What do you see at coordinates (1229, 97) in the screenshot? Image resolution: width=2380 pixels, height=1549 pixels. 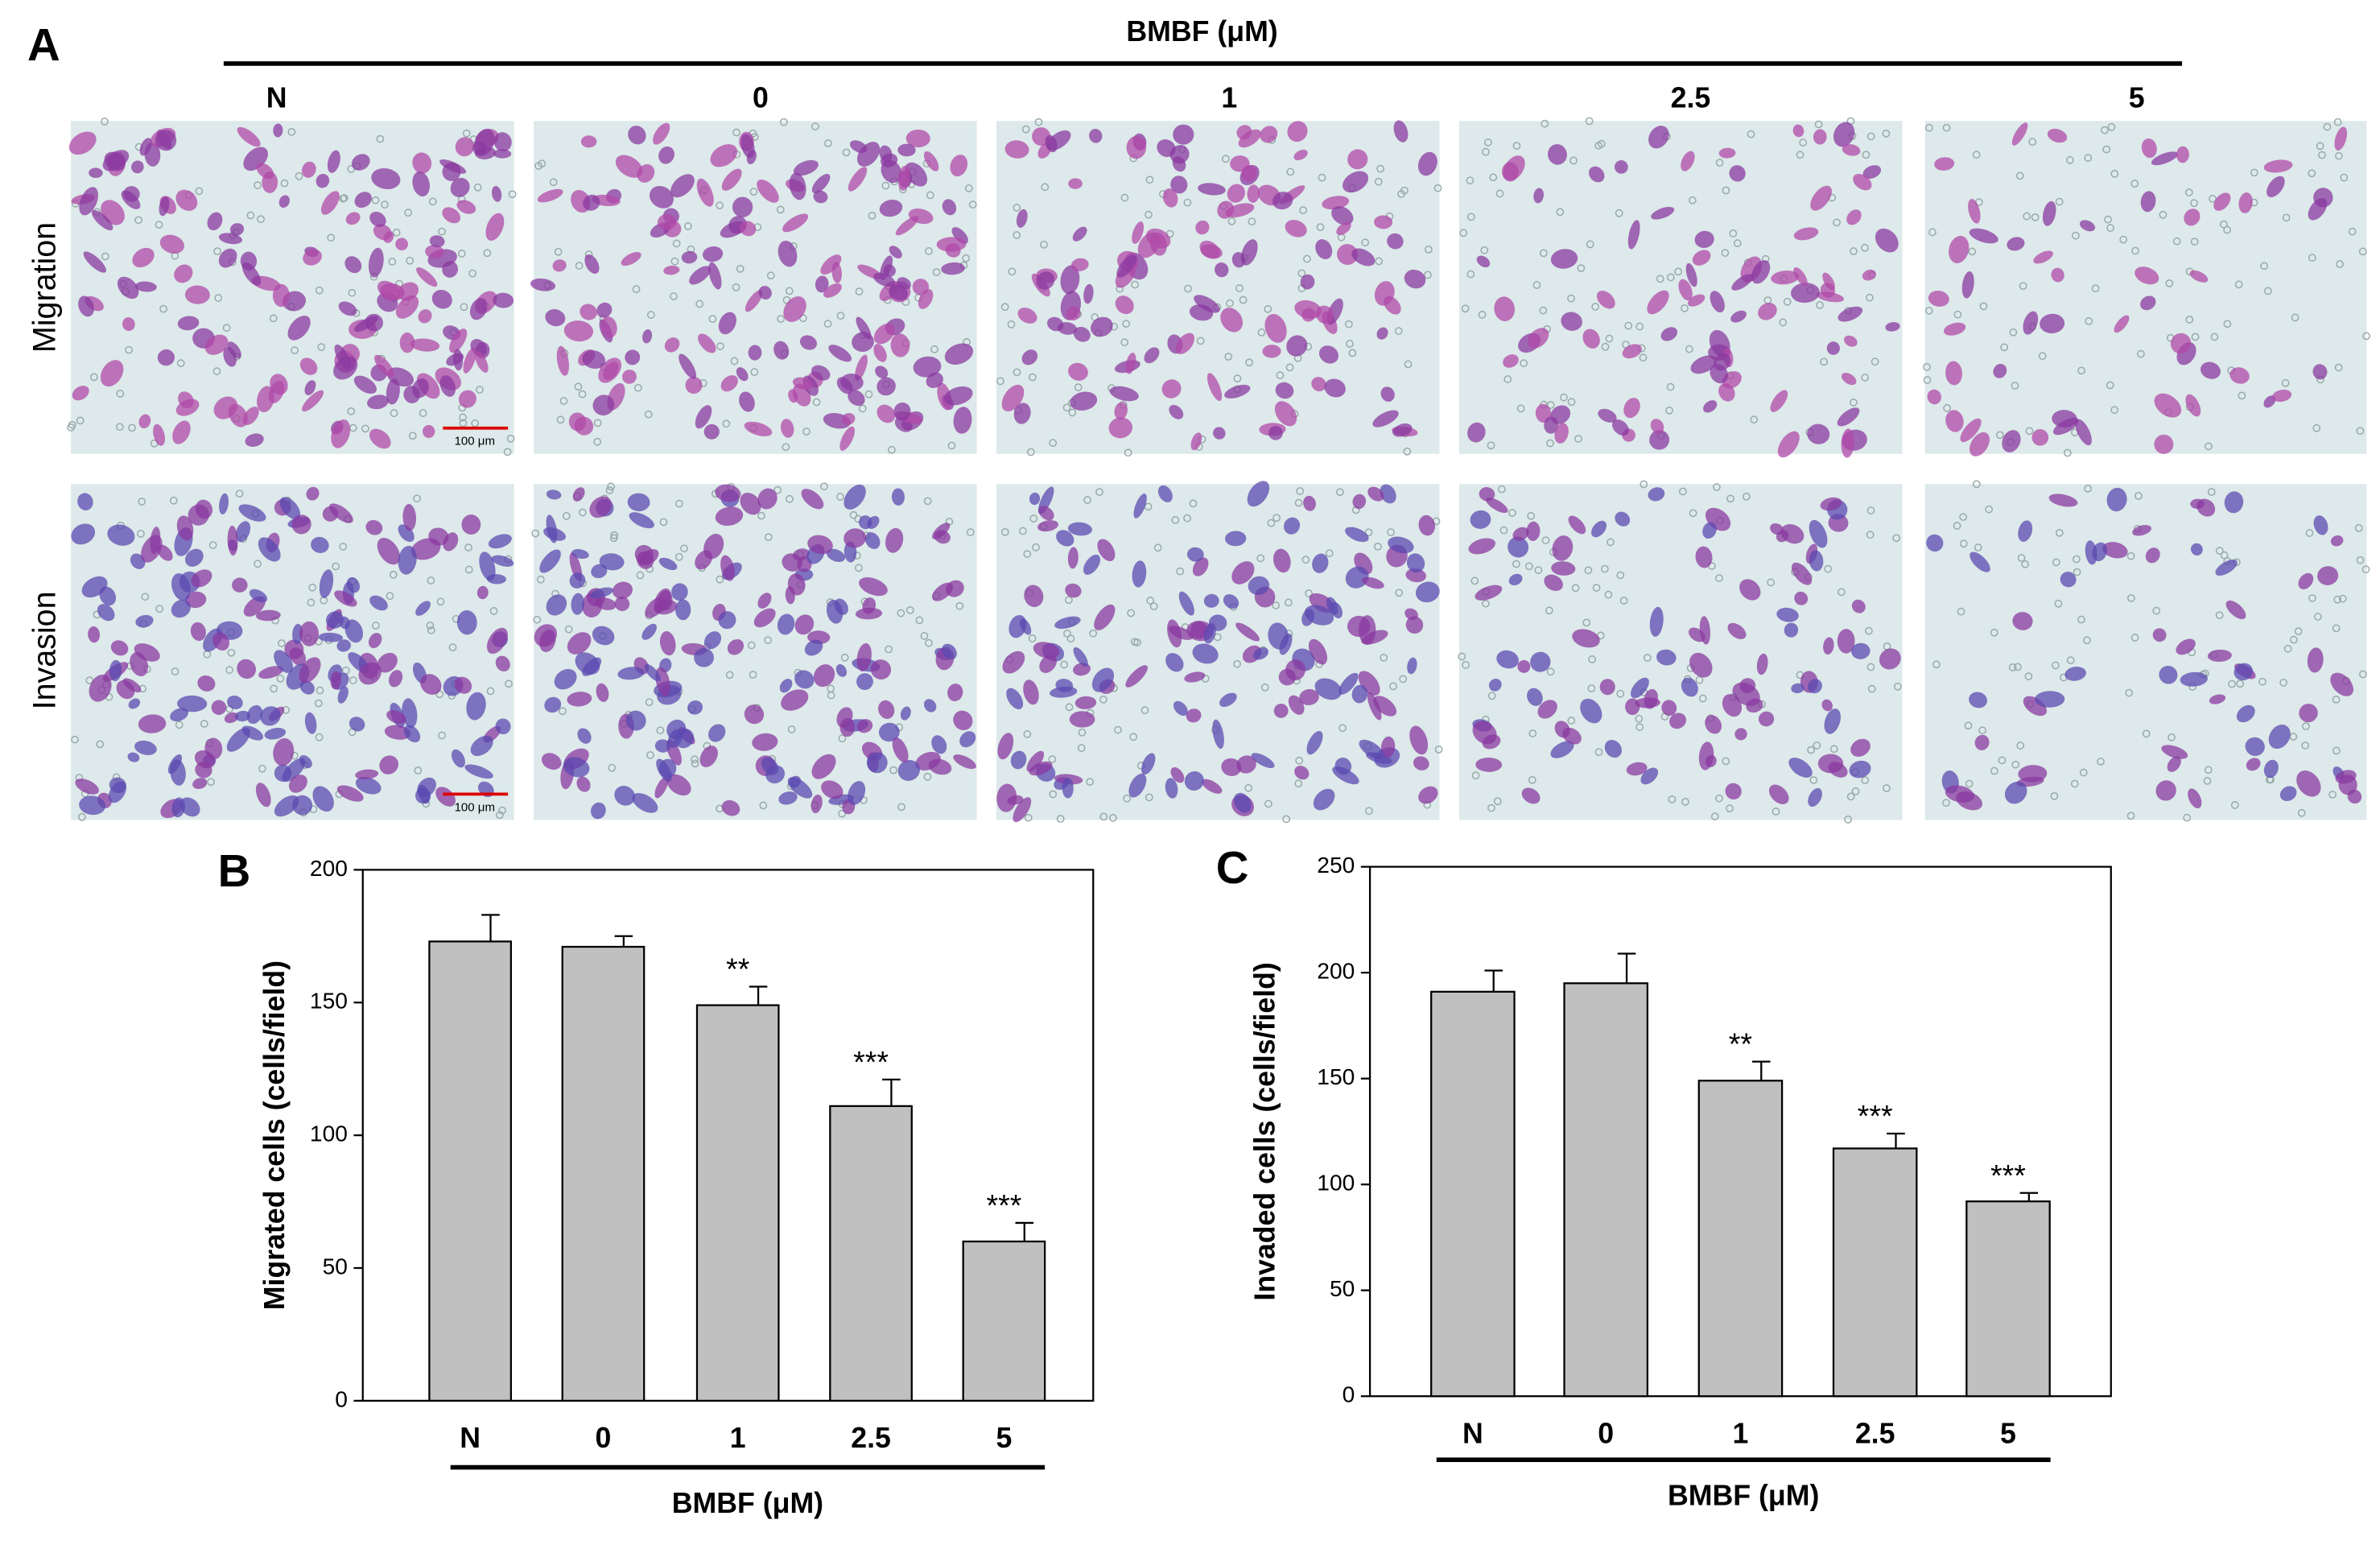 I see `column-label: 1` at bounding box center [1229, 97].